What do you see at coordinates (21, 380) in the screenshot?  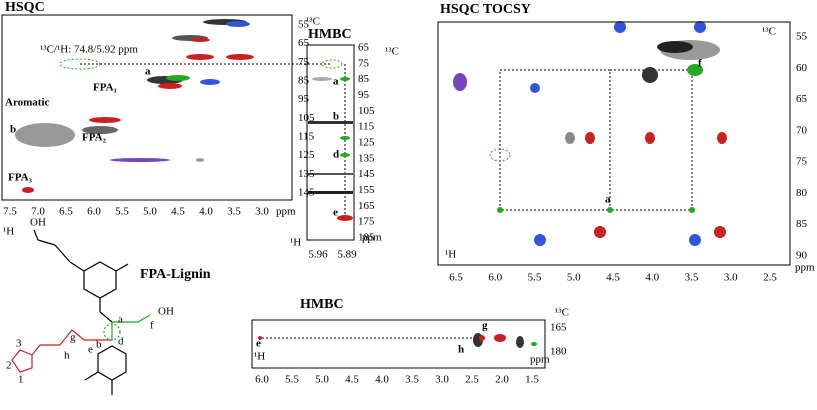 I see `structure-label: 1` at bounding box center [21, 380].